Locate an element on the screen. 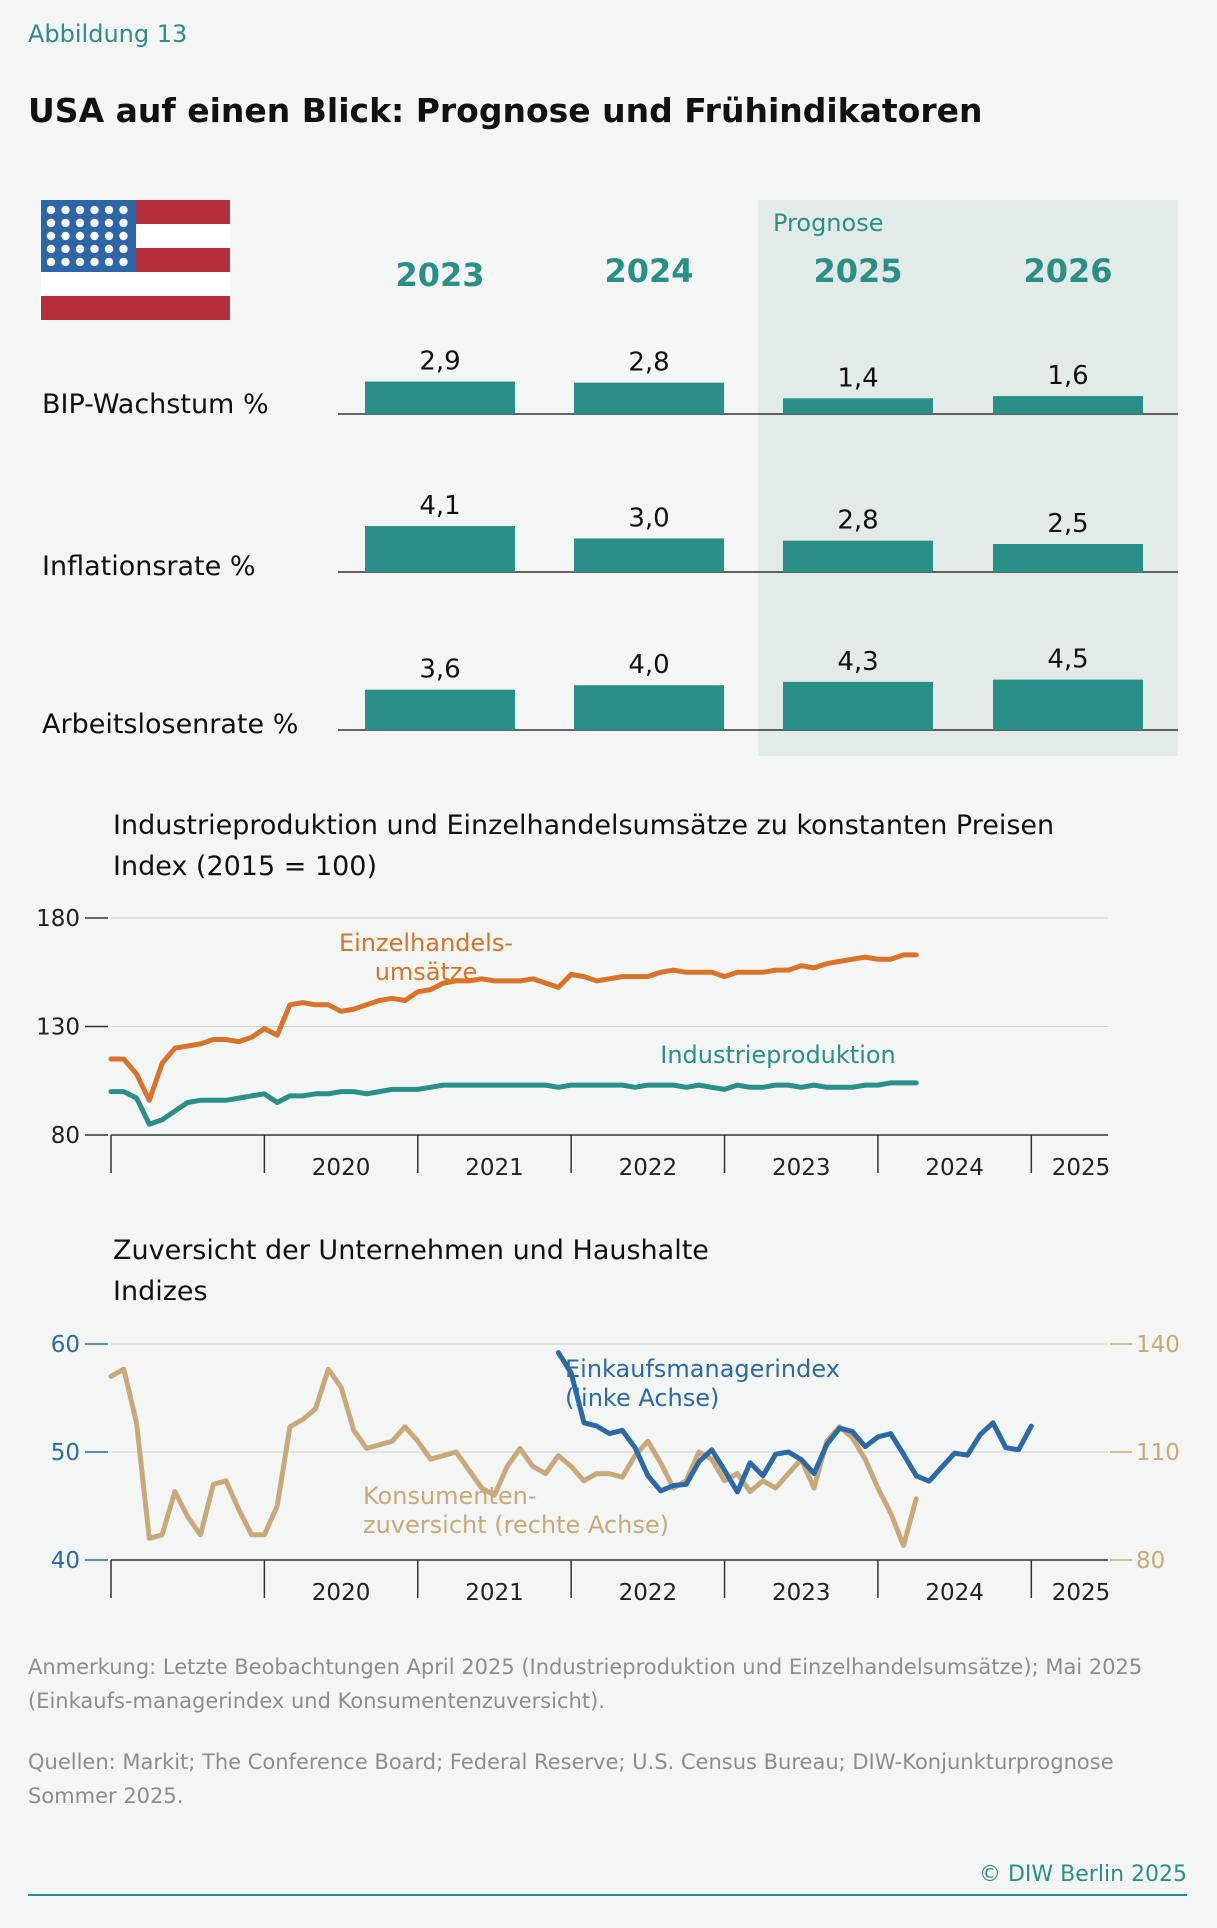  indicator-row: Arbeitslosenrate % 3,6 4,0 4,3 4,5 is located at coordinates (610, 692).